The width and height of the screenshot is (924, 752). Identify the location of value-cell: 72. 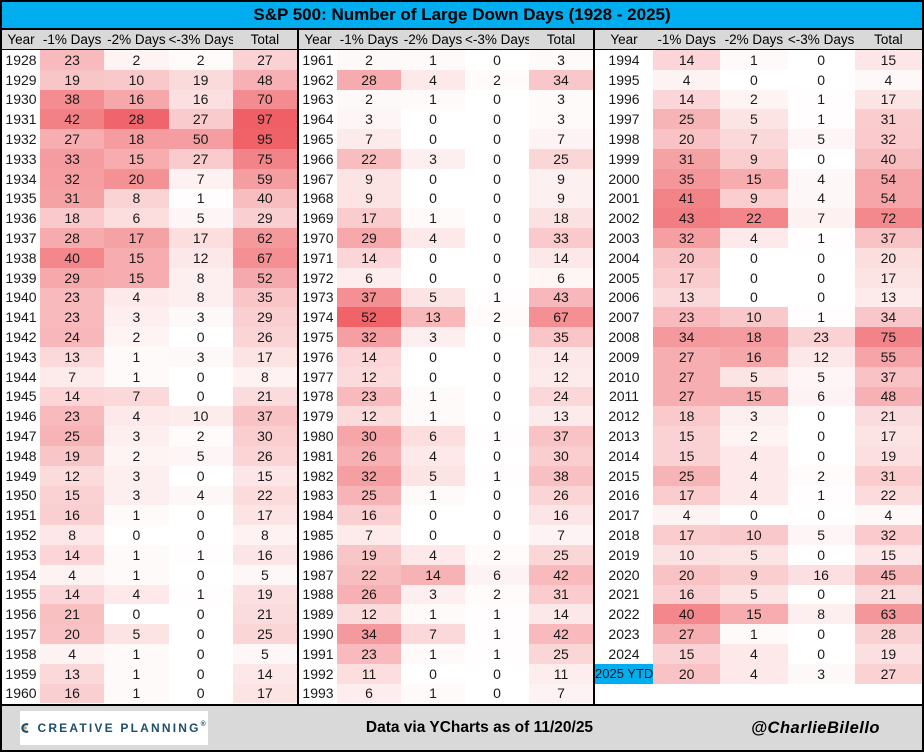
(888, 218).